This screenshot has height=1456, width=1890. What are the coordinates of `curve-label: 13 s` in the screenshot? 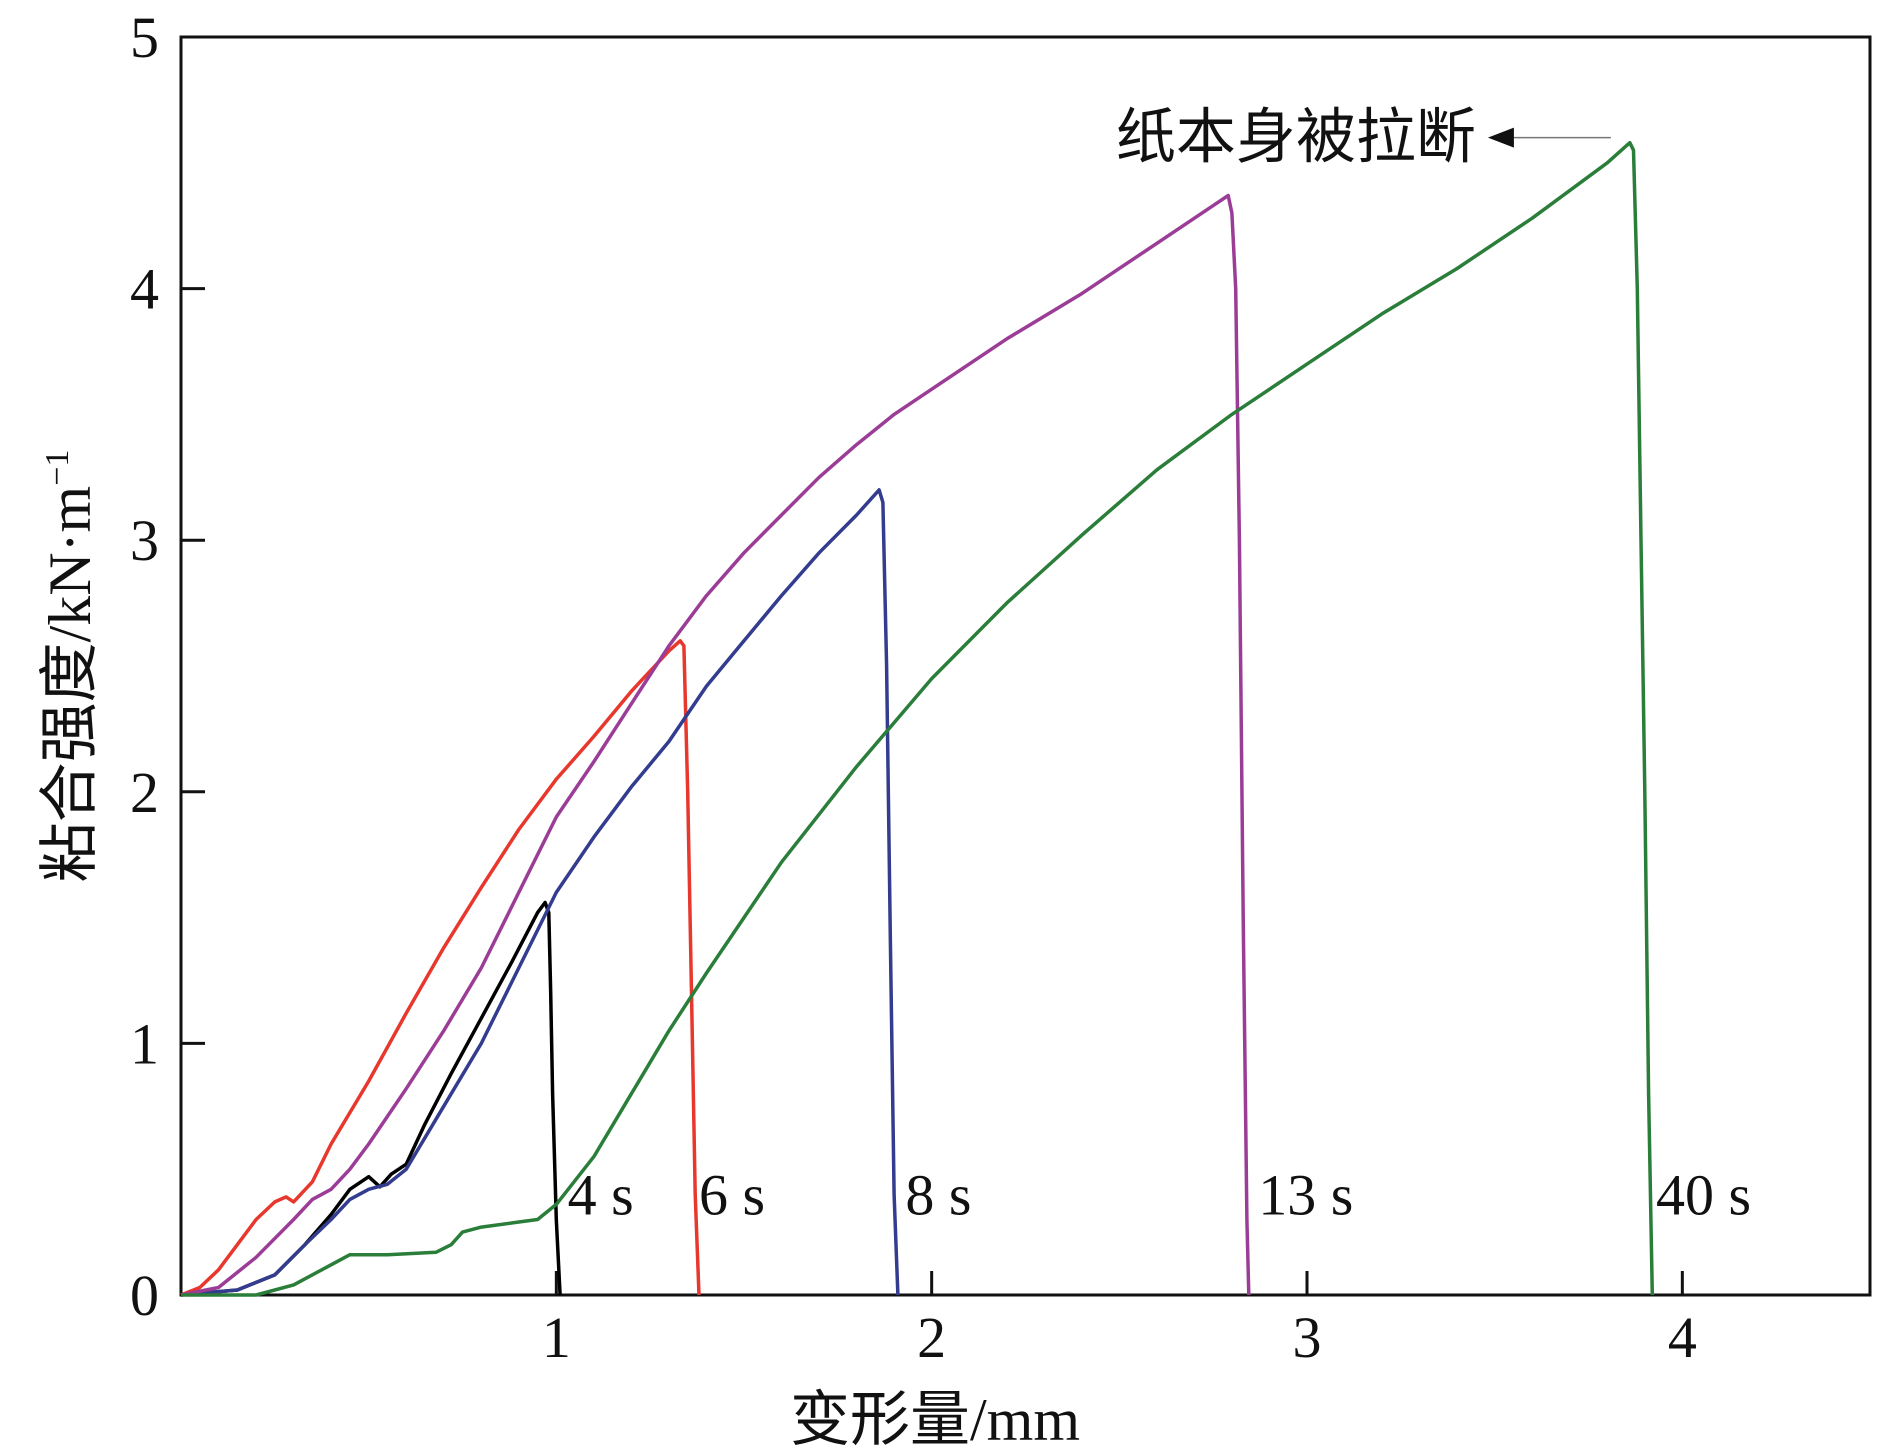 It's located at (1305, 1194).